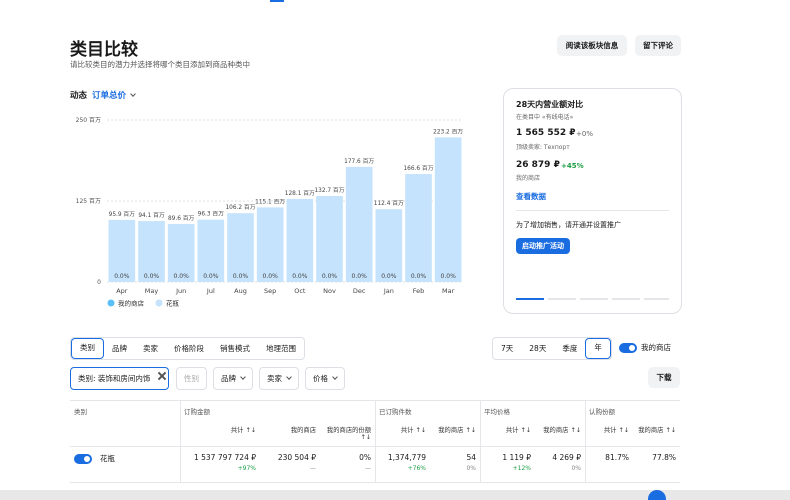 Image resolution: width=790 pixels, height=500 pixels. Describe the element at coordinates (592, 45) in the screenshot. I see `info-button: 阅读该板块信息` at that location.